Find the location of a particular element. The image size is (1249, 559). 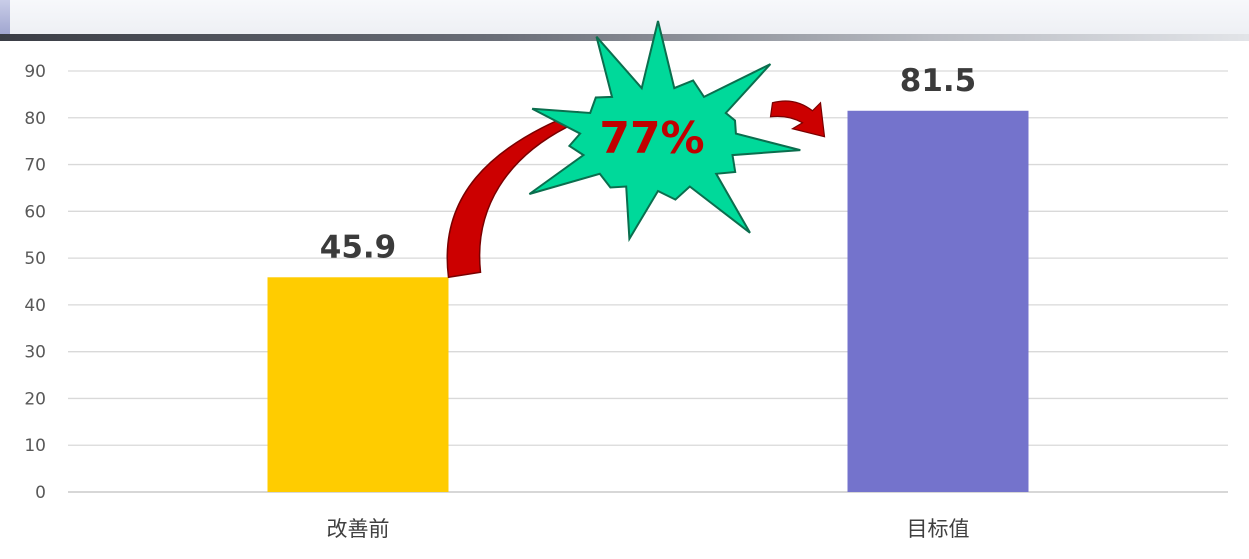

growth-percent-label: 77% is located at coordinates (651, 138).